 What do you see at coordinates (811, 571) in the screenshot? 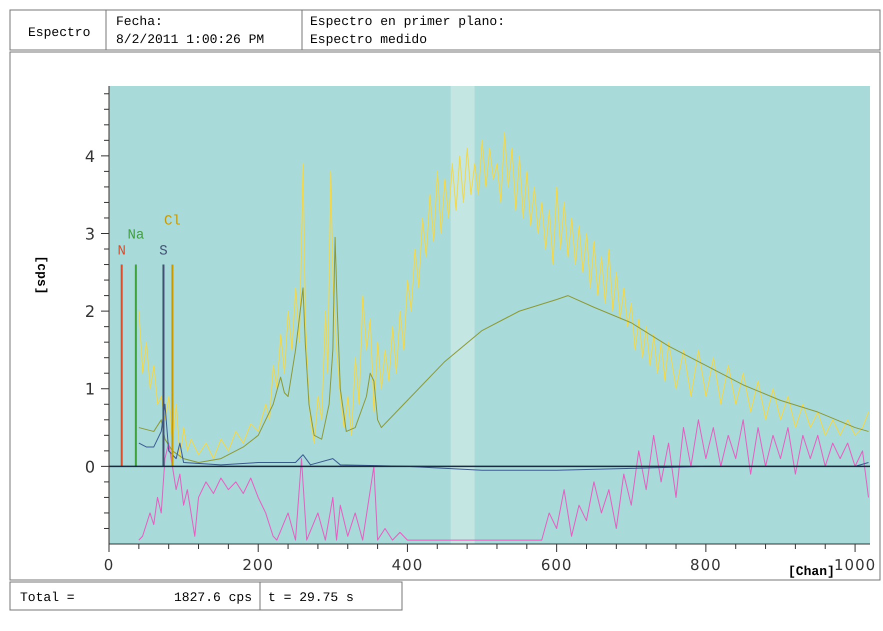
I see `x-axis-title: [Chan]` at bounding box center [811, 571].